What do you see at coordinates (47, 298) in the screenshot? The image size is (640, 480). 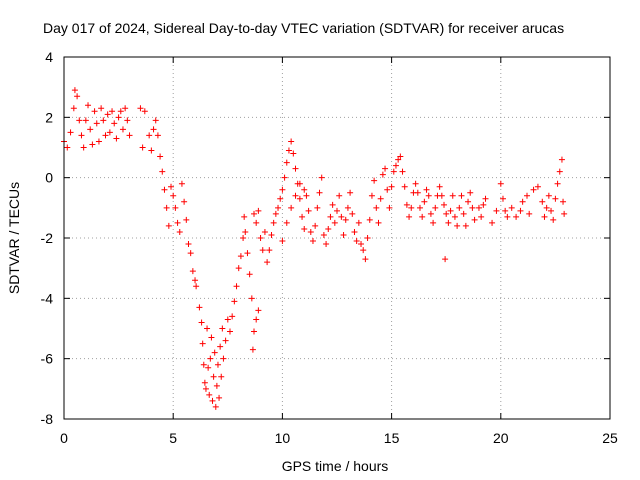 I see `y-tick-label: -4` at bounding box center [47, 298].